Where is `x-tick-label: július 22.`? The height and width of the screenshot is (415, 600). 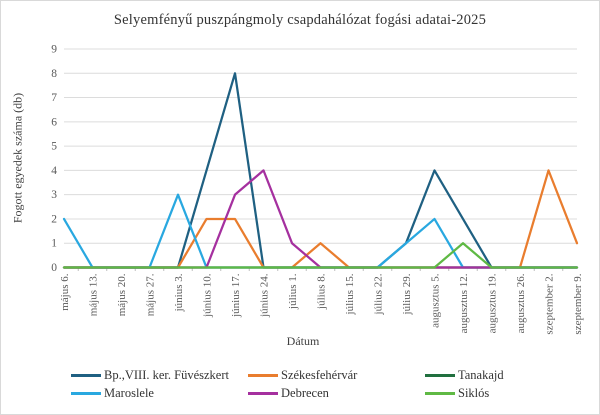 x-tick-label: július 22. is located at coordinates (379, 294).